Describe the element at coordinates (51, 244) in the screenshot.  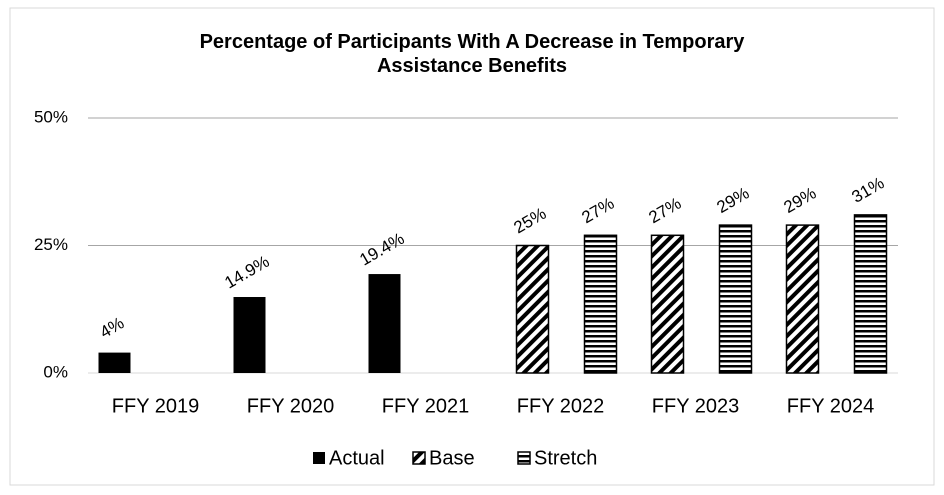
I see `y-tick-label: 25%` at that location.